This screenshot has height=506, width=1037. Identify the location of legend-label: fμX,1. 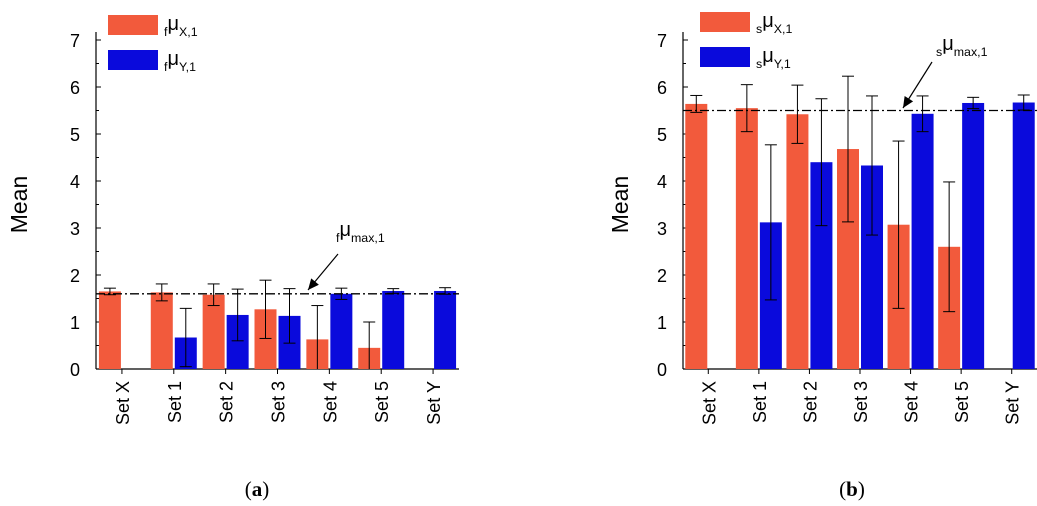
(181, 26).